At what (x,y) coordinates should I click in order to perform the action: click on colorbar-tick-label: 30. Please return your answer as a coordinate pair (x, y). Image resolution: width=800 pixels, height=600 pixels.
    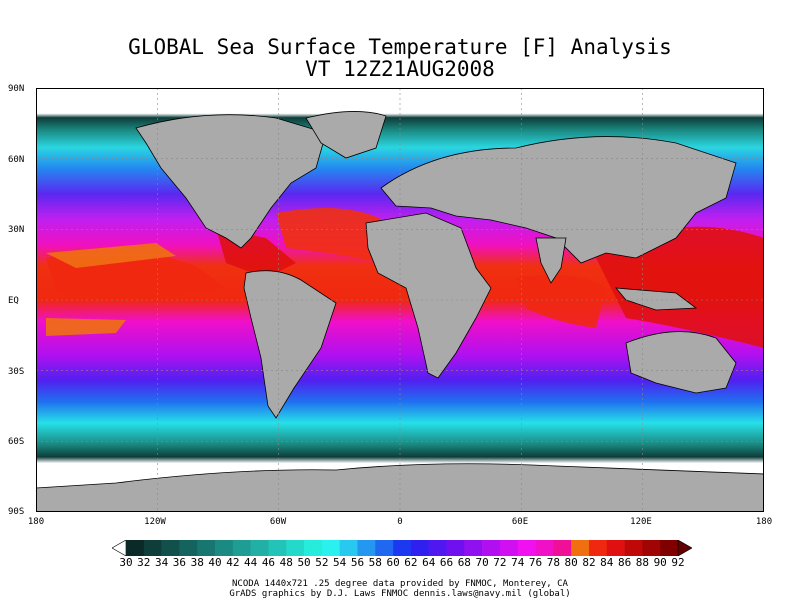
    Looking at the image, I should click on (126, 562).